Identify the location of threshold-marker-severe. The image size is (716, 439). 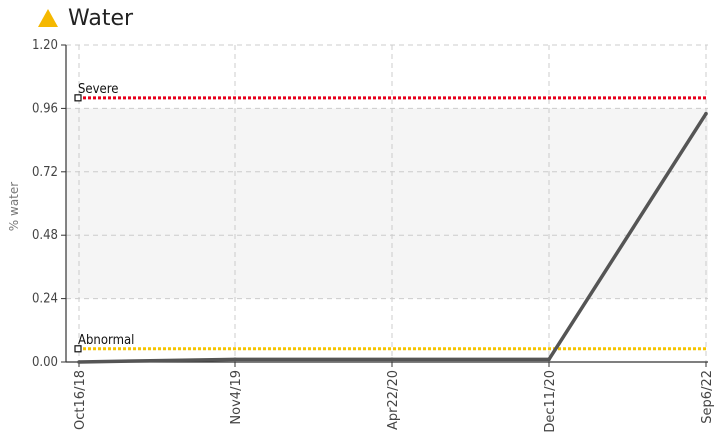
(78, 98).